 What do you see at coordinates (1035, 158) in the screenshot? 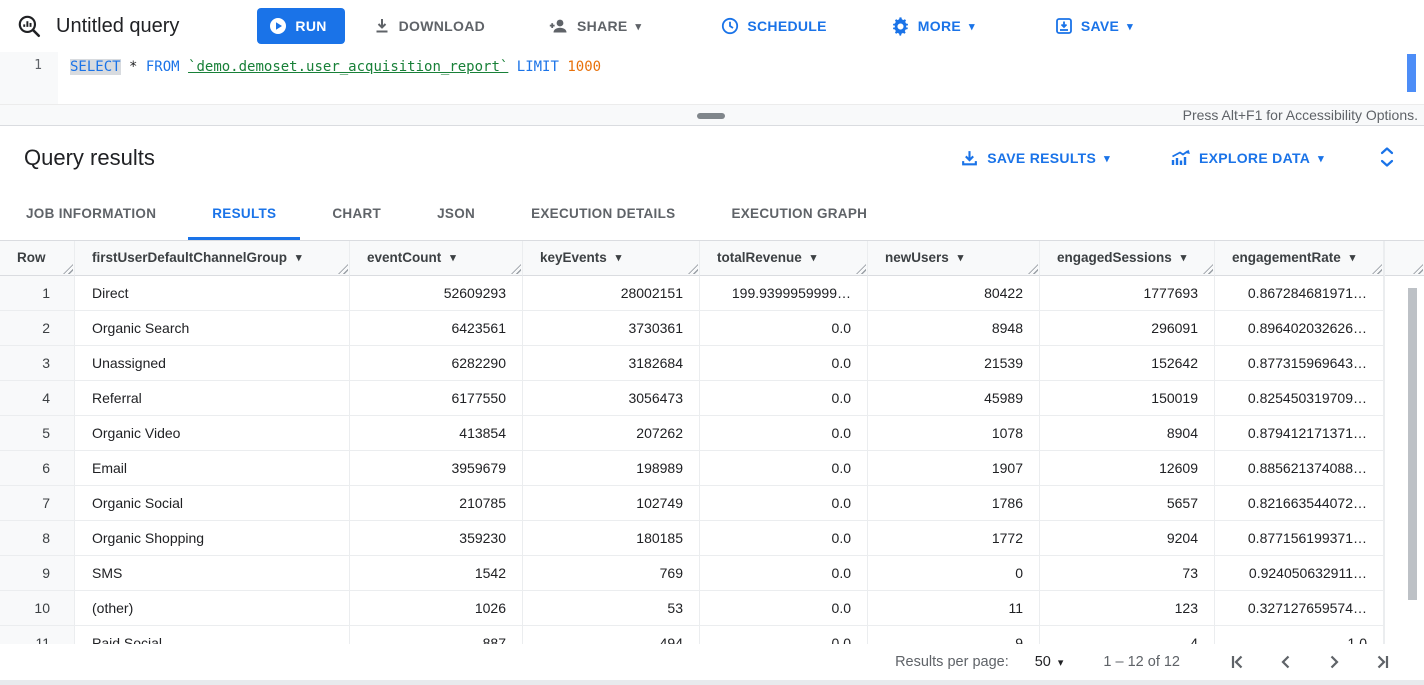
I see `save-results-button: SAVE RESULTS ▾` at bounding box center [1035, 158].